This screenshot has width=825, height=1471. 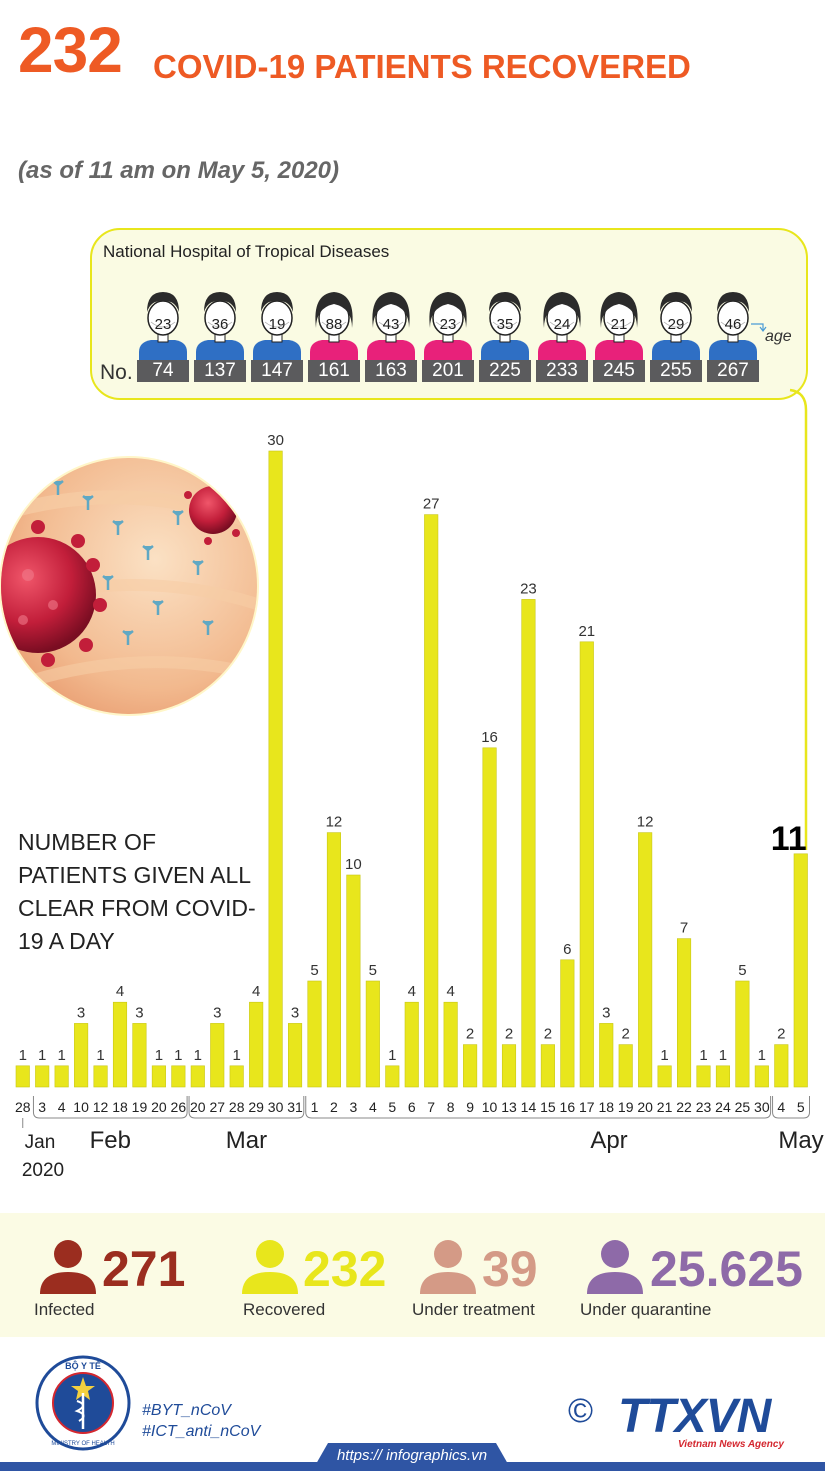 I want to click on month-label: Feb, so click(x=110, y=1140).